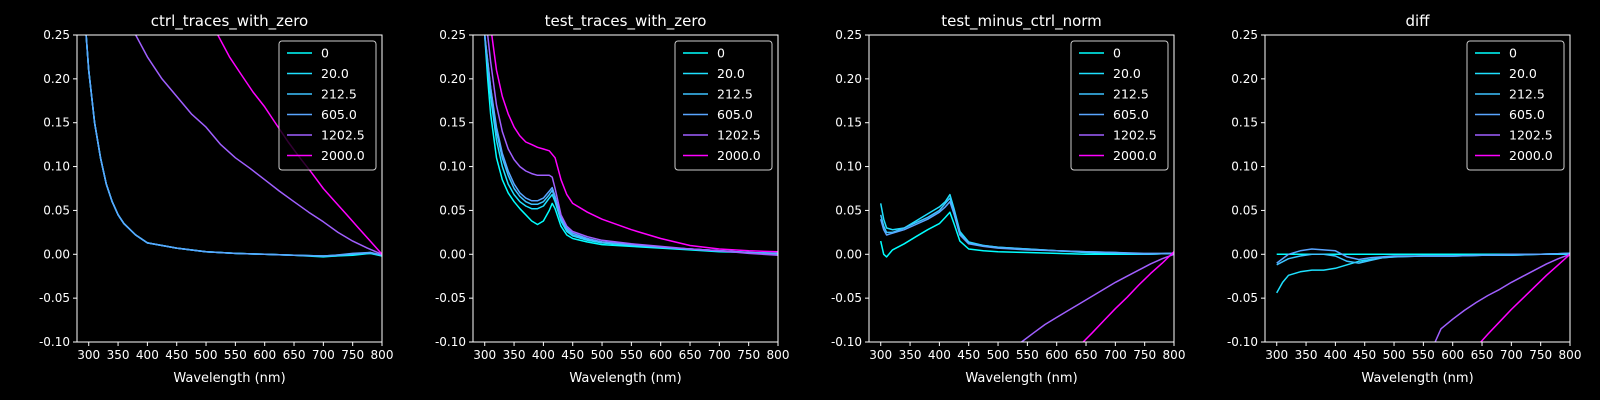 The height and width of the screenshot is (400, 1600). Describe the element at coordinates (1021, 21) in the screenshot. I see `chart-title: test_minus_ctrl_norm` at that location.